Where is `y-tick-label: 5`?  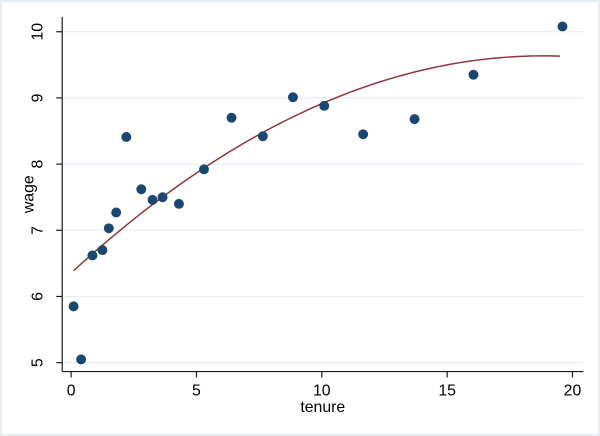
y-tick-label: 5 is located at coordinates (37, 362).